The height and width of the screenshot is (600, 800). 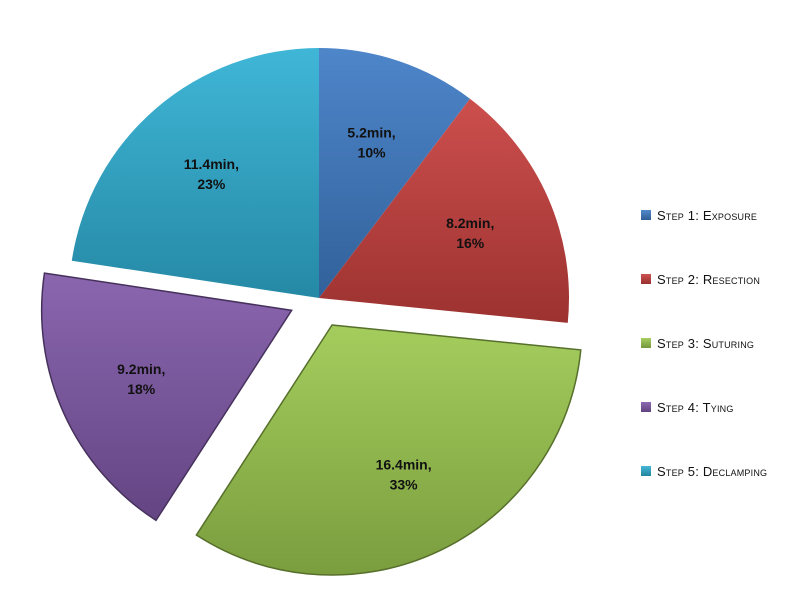 I want to click on legend-label-step-5: Step 5: Declamping, so click(x=712, y=471).